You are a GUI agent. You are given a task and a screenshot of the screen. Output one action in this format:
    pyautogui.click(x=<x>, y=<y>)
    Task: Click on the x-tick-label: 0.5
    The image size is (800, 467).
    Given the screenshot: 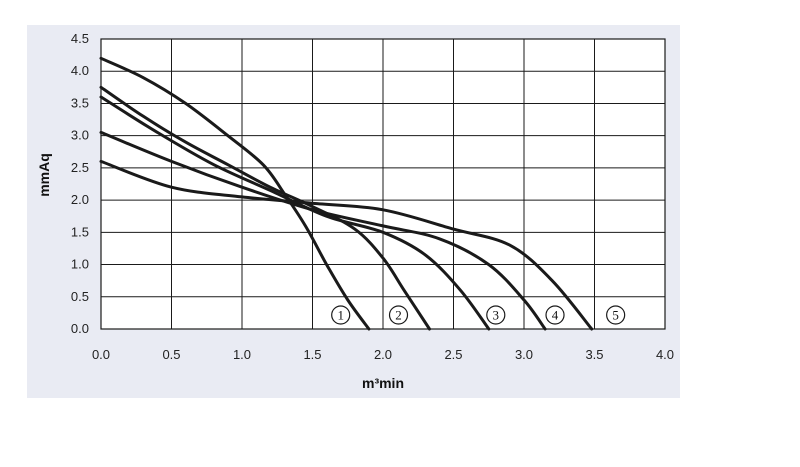 What is the action you would take?
    pyautogui.click(x=171, y=354)
    